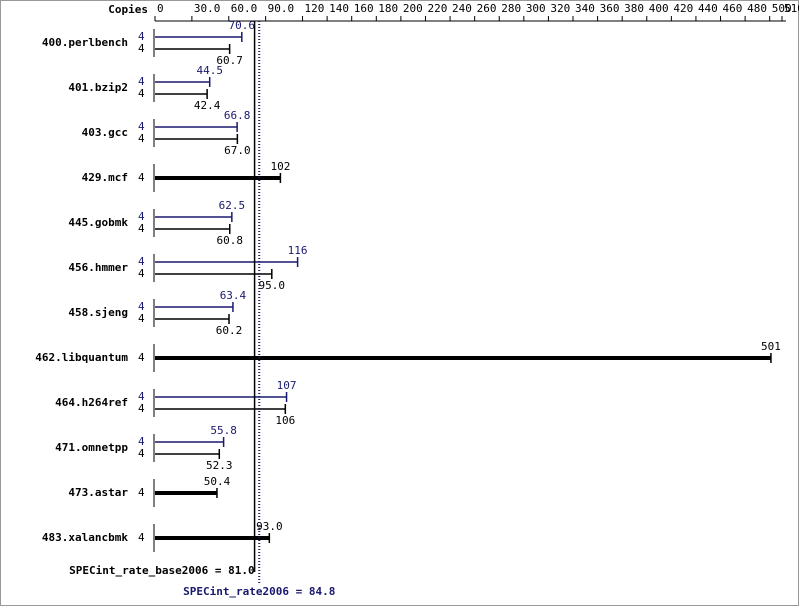 The image size is (799, 606). Describe the element at coordinates (85, 42) in the screenshot. I see `benchmark-label: 400.perlbench` at that location.